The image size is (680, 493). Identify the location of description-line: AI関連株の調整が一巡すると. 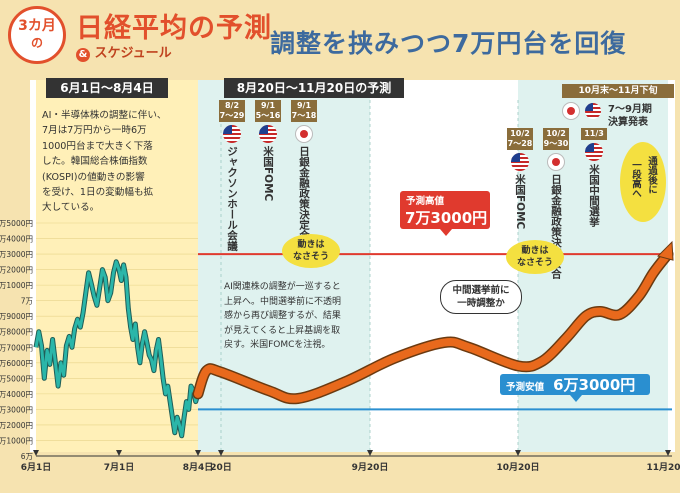
(282, 287).